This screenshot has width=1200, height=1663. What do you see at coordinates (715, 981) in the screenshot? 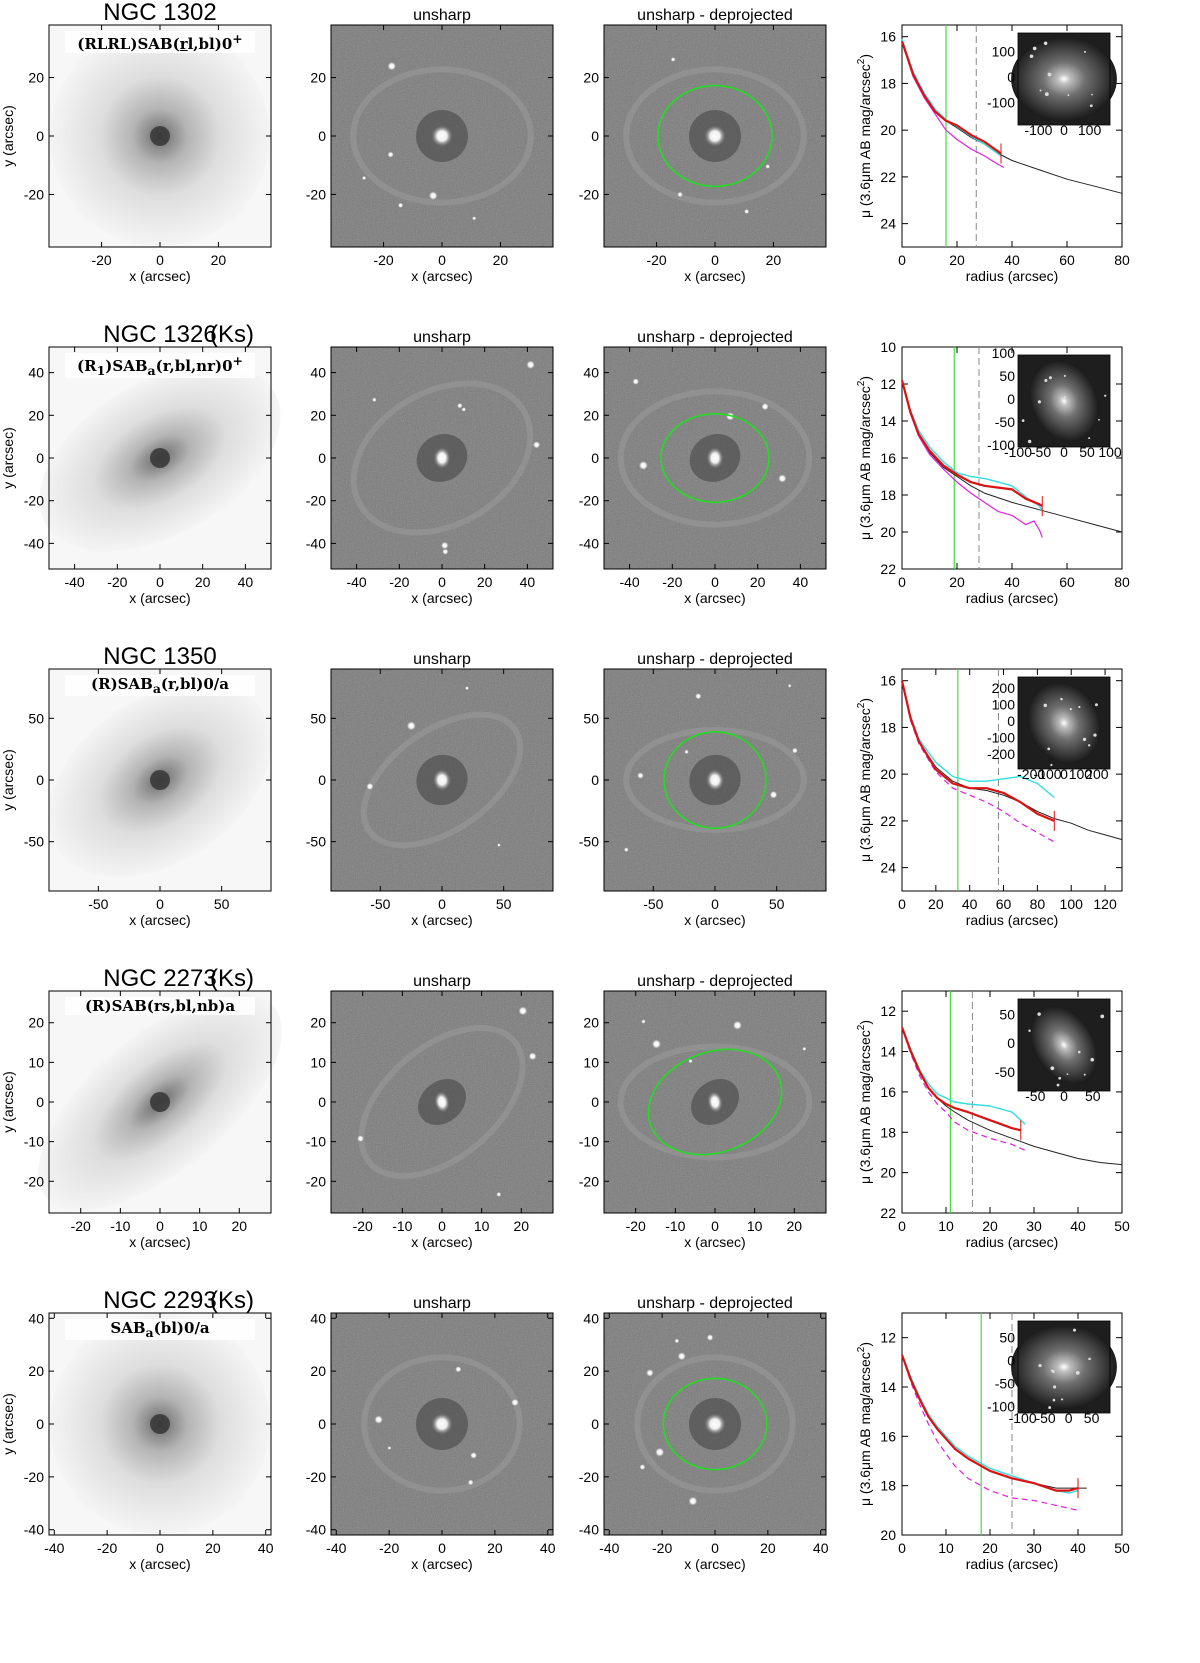
I see `panel-title: unsharp - deprojected` at bounding box center [715, 981].